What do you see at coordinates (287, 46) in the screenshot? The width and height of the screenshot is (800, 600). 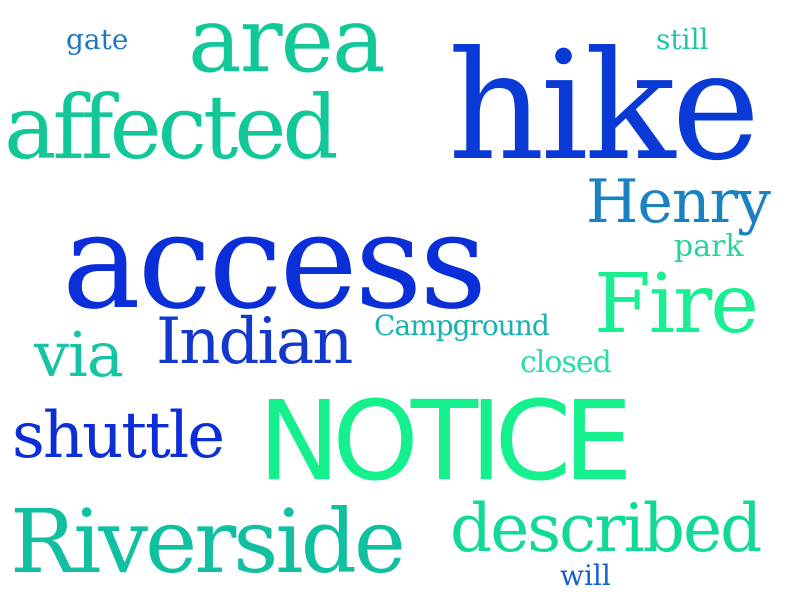 I see `word-area: area` at bounding box center [287, 46].